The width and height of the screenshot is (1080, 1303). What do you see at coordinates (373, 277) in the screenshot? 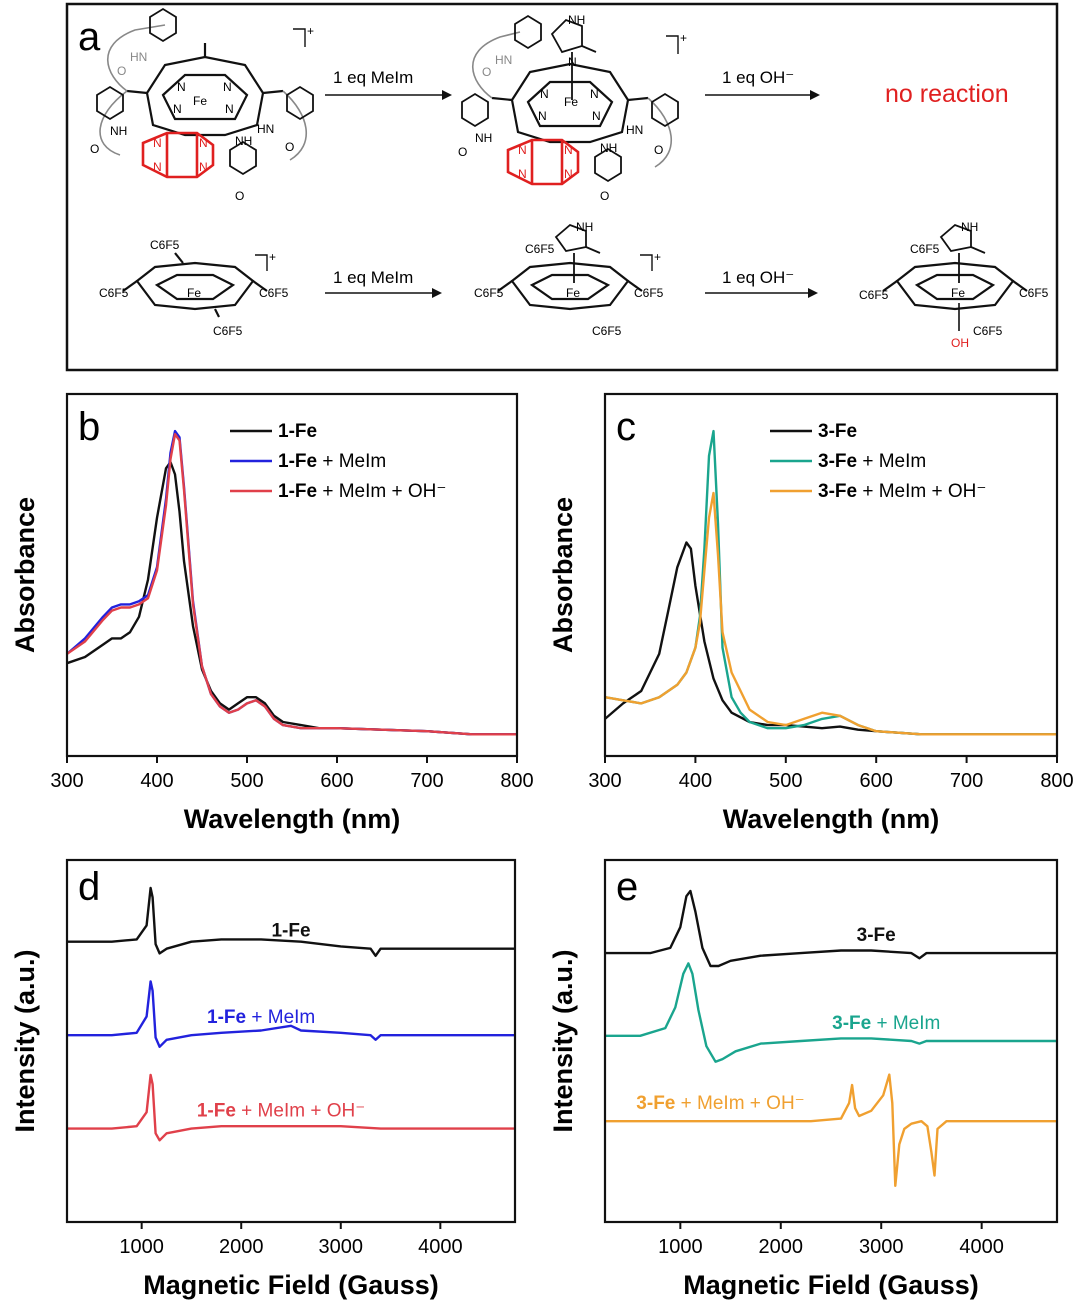
I see `arrow-label: 1 eq MeIm` at bounding box center [373, 277].